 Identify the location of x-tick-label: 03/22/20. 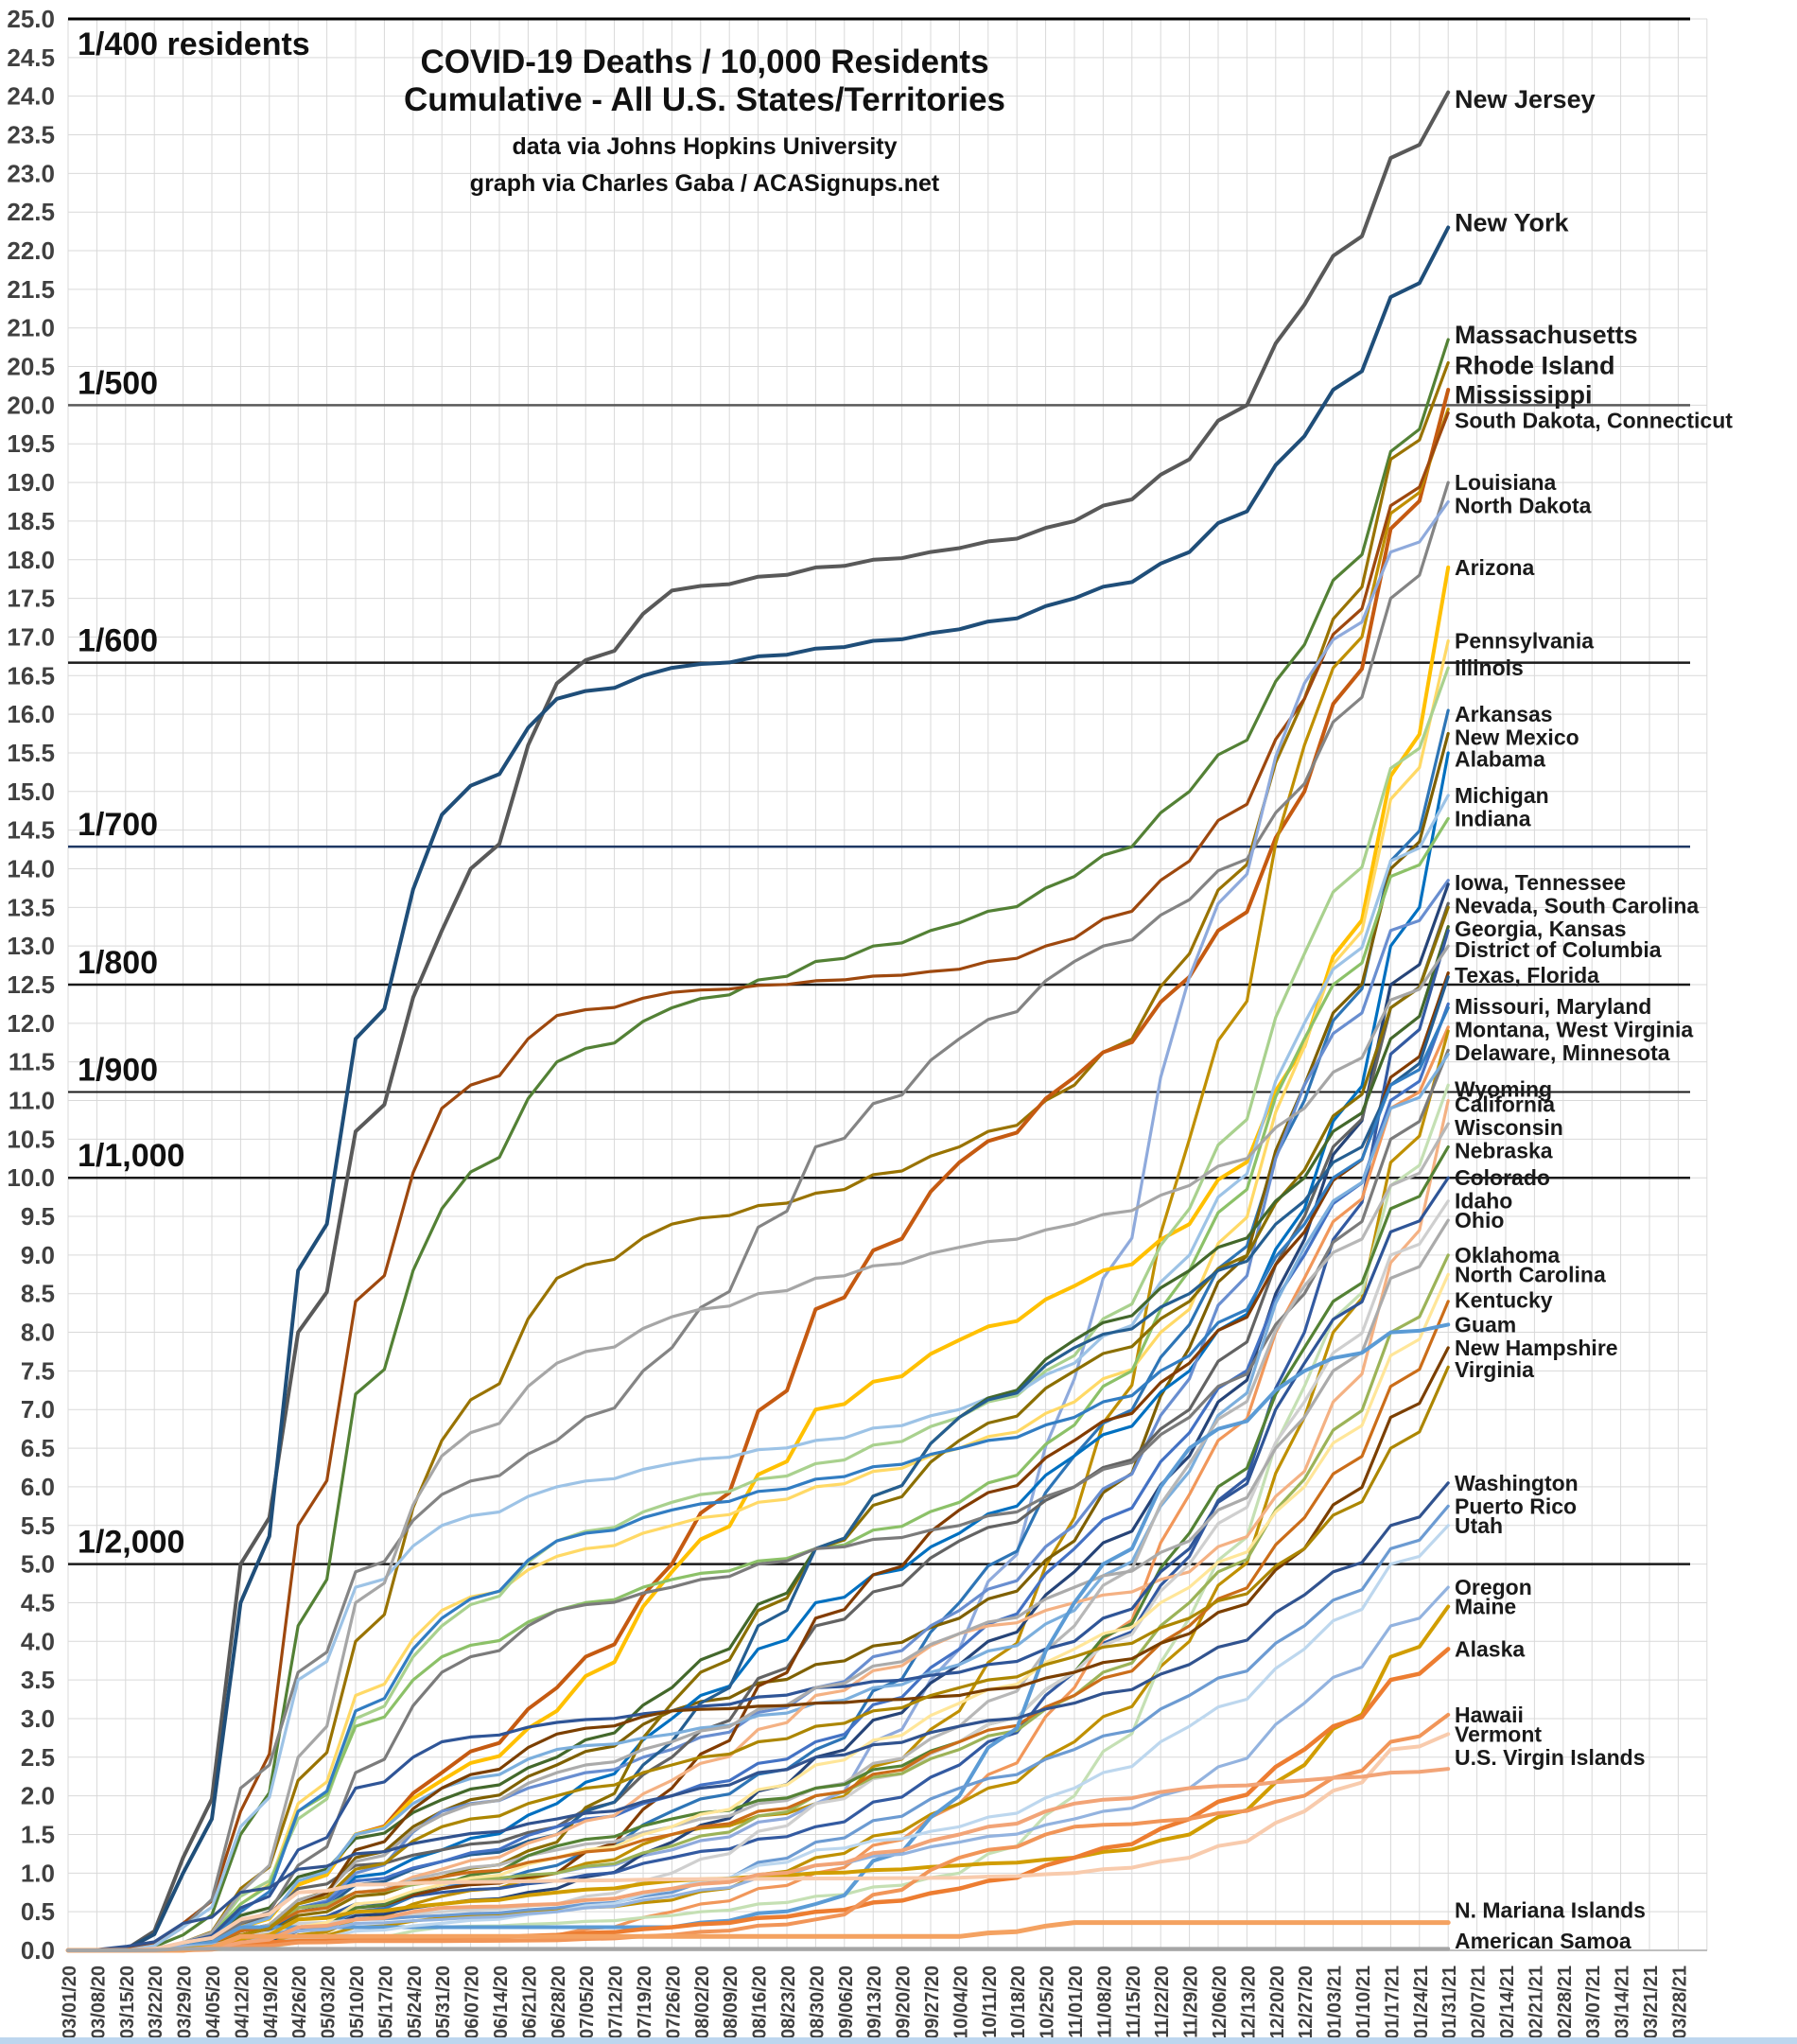
(156, 2002).